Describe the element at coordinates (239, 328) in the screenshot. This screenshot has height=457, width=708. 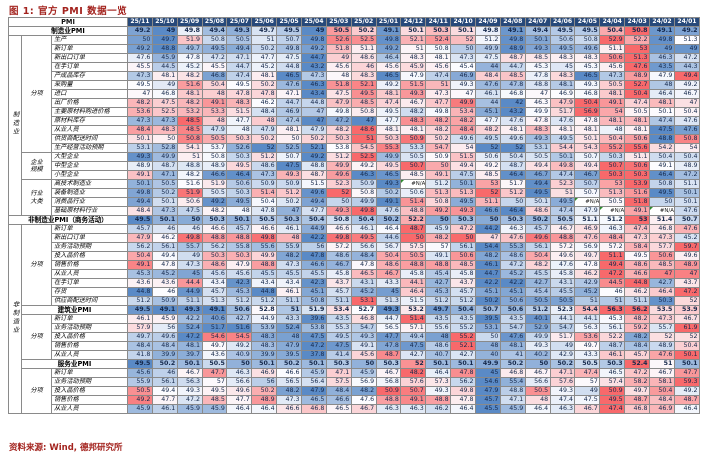
I see `pmi-value-cell: 51.6` at that location.